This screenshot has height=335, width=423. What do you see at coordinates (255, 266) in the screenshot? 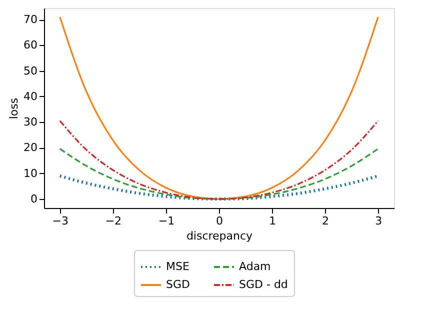
I see `legend-label: Adam` at bounding box center [255, 266].